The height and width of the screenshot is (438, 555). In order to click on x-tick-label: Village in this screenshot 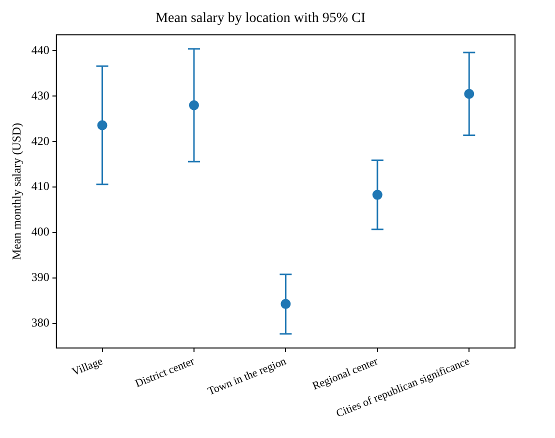, I will do `click(87, 366)`.